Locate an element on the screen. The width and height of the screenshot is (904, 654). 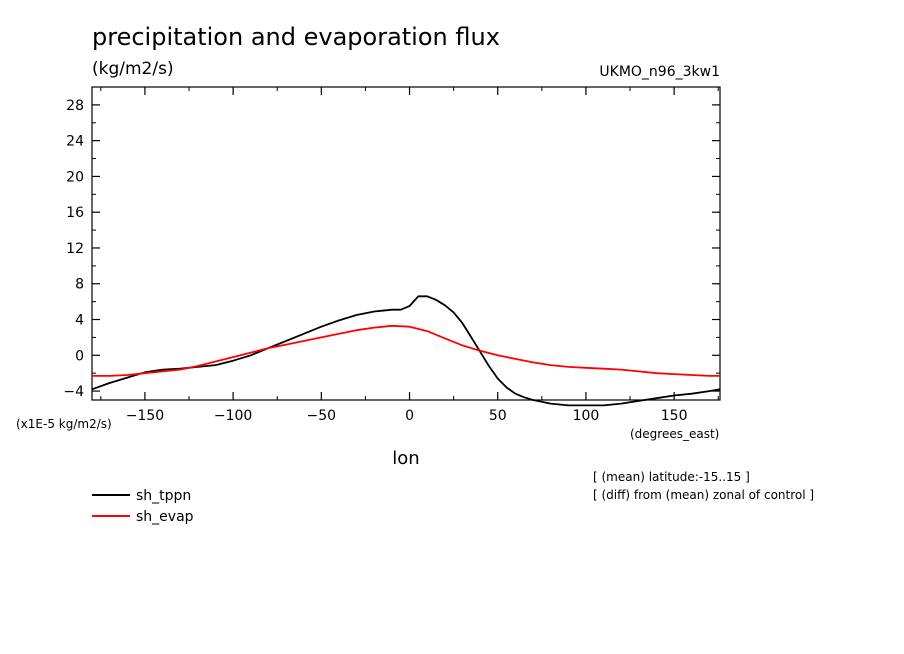
series-lines is located at coordinates (406, 351).